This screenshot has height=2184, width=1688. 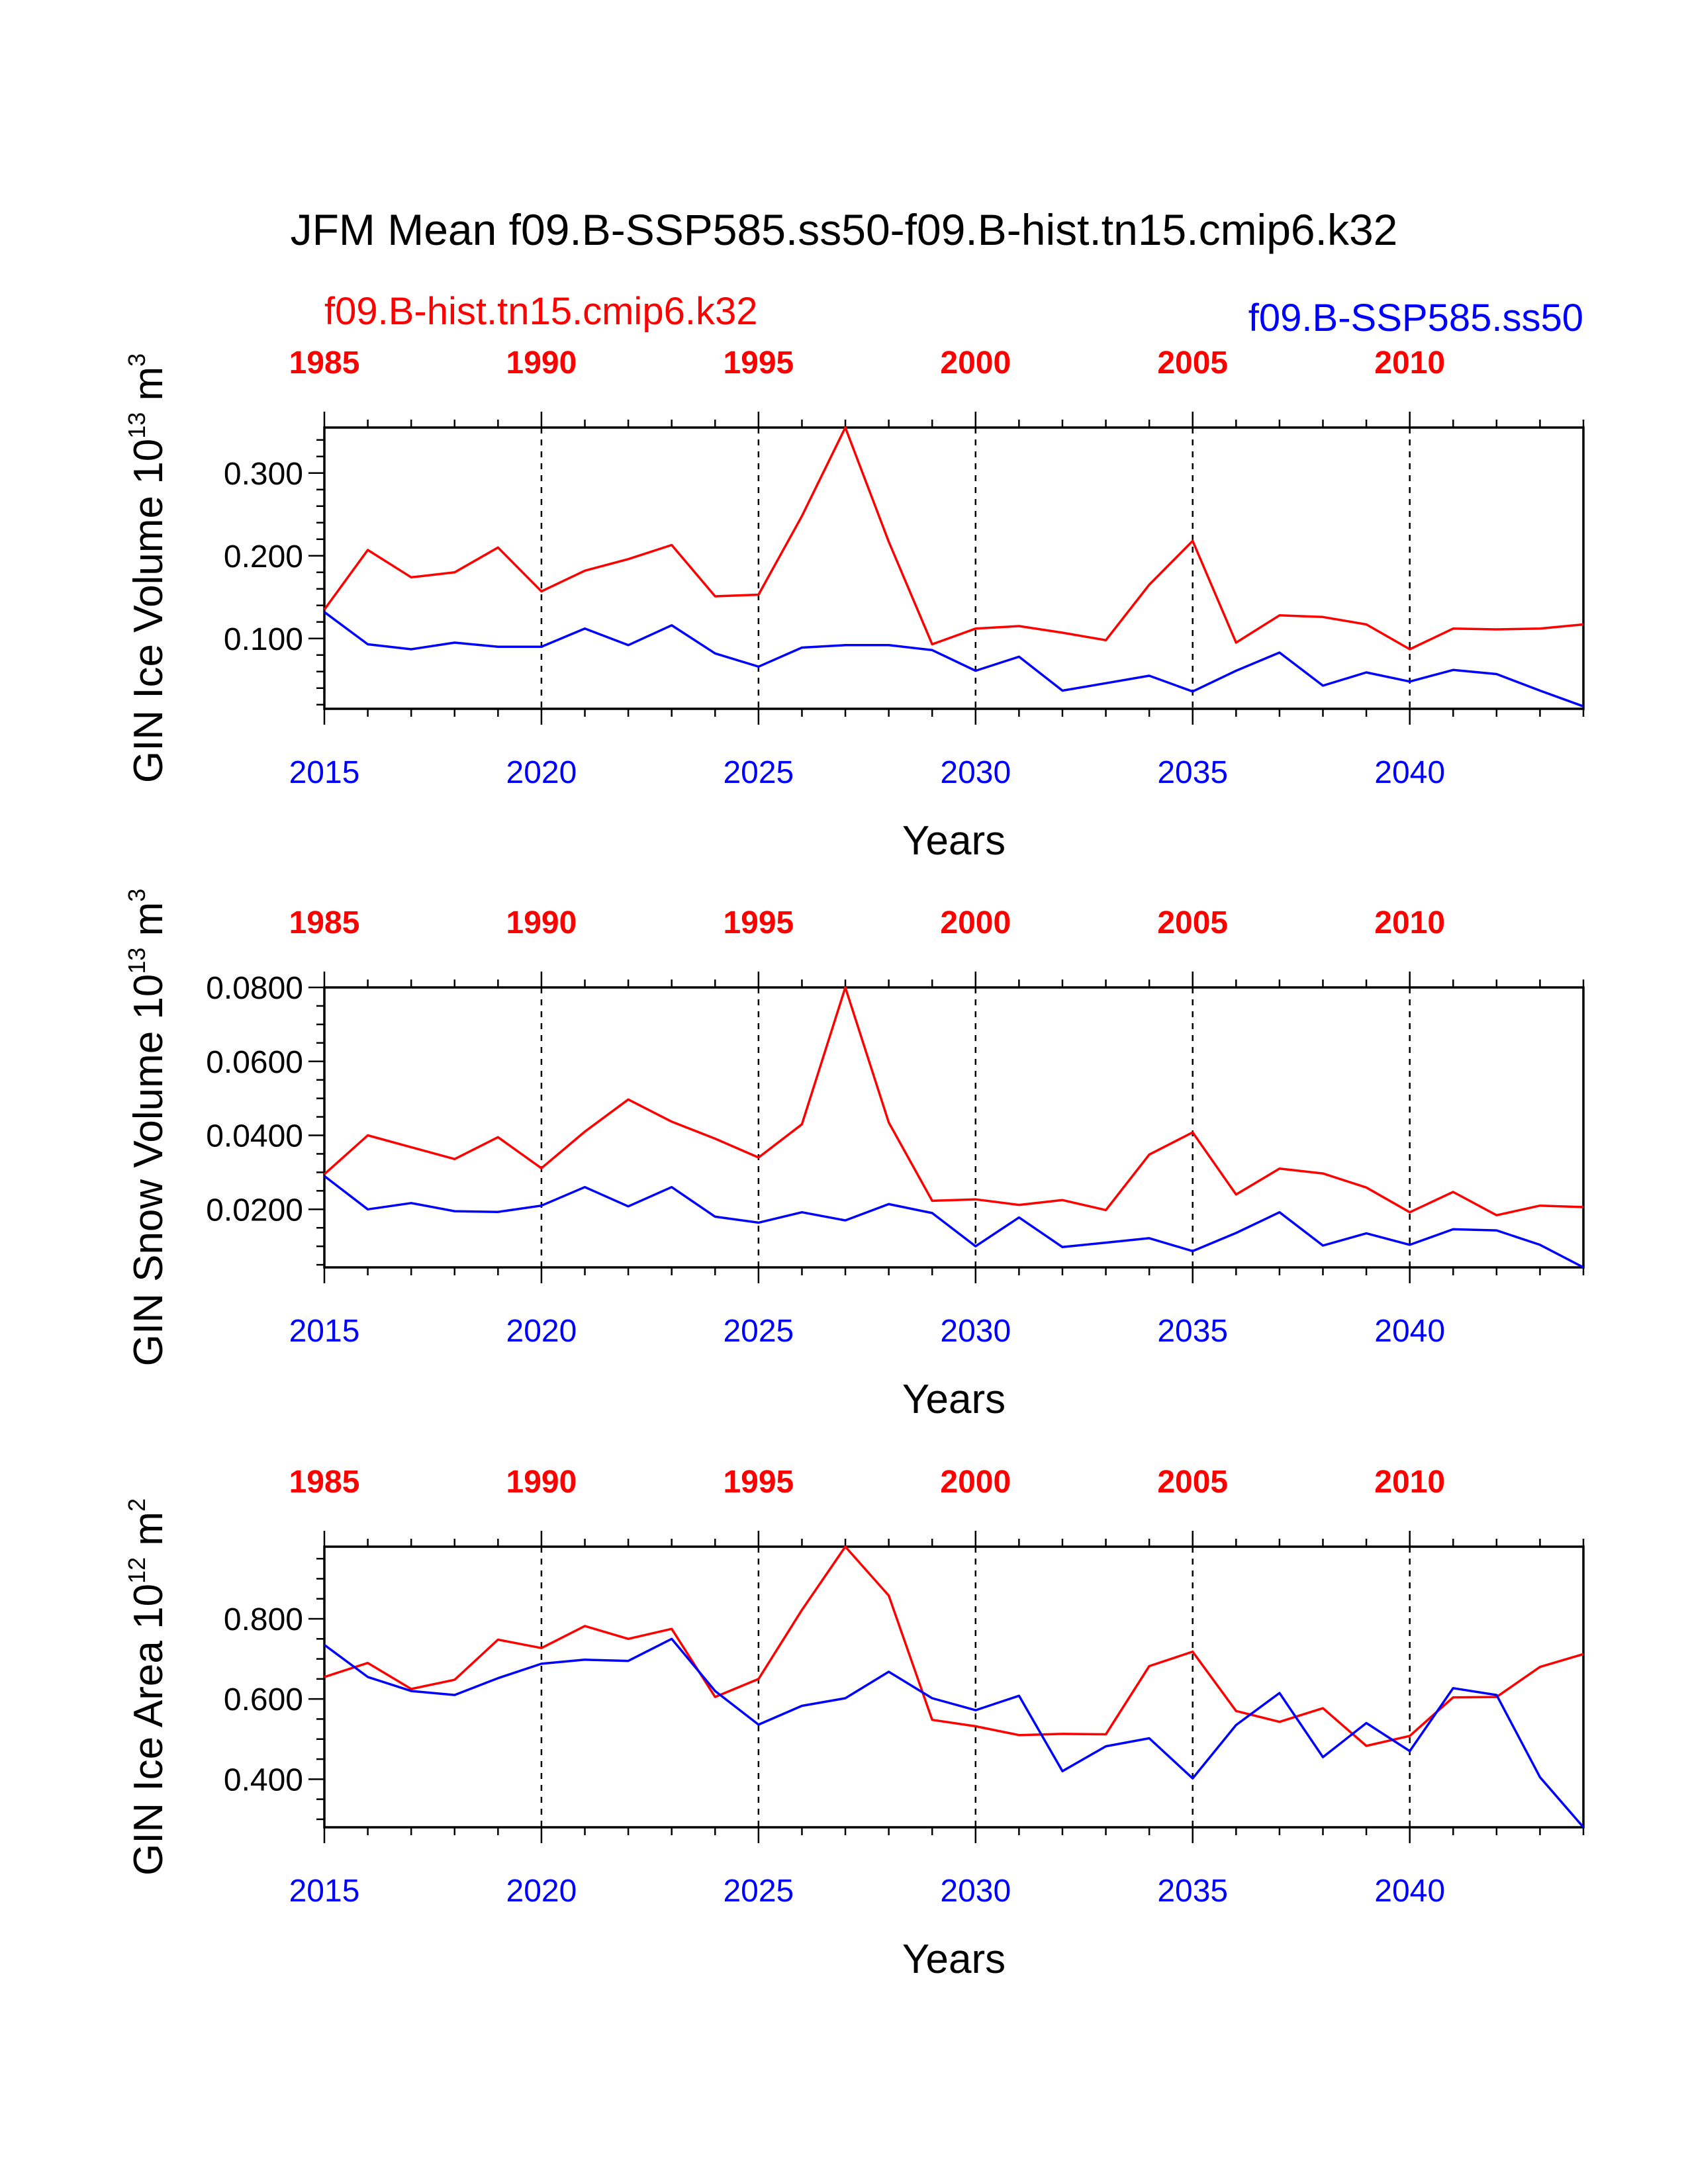 I want to click on y-tick-label: 0.0400, so click(x=254, y=1136).